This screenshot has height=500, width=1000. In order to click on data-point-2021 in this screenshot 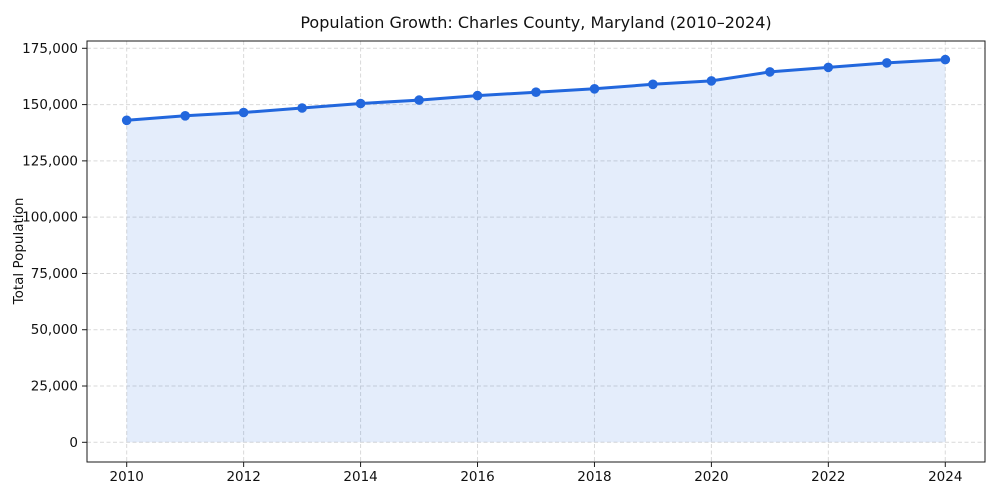, I will do `click(770, 72)`.